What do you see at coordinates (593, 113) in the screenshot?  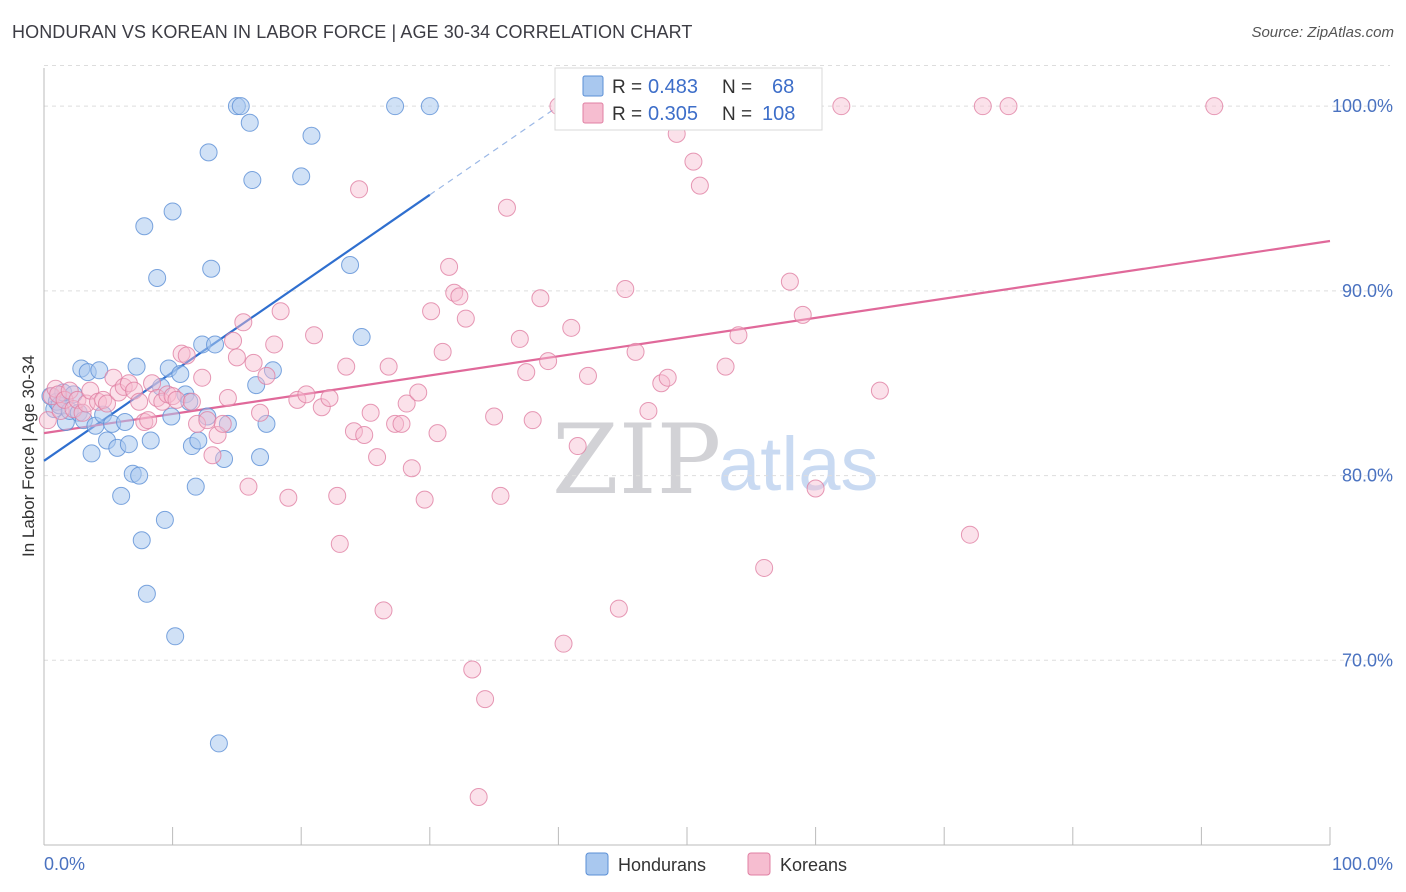 I see `legend-swatch-koreans` at bounding box center [593, 113].